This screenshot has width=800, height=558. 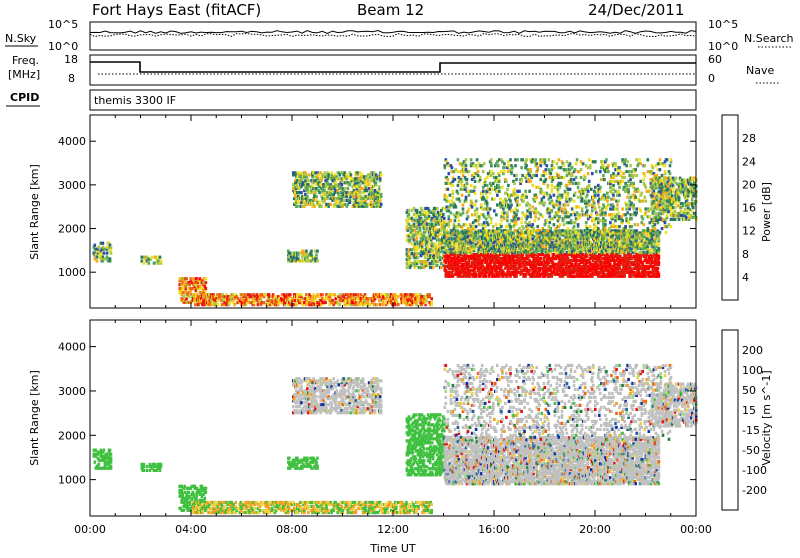 What do you see at coordinates (25, 60) in the screenshot?
I see `freq-label: Freq.` at bounding box center [25, 60].